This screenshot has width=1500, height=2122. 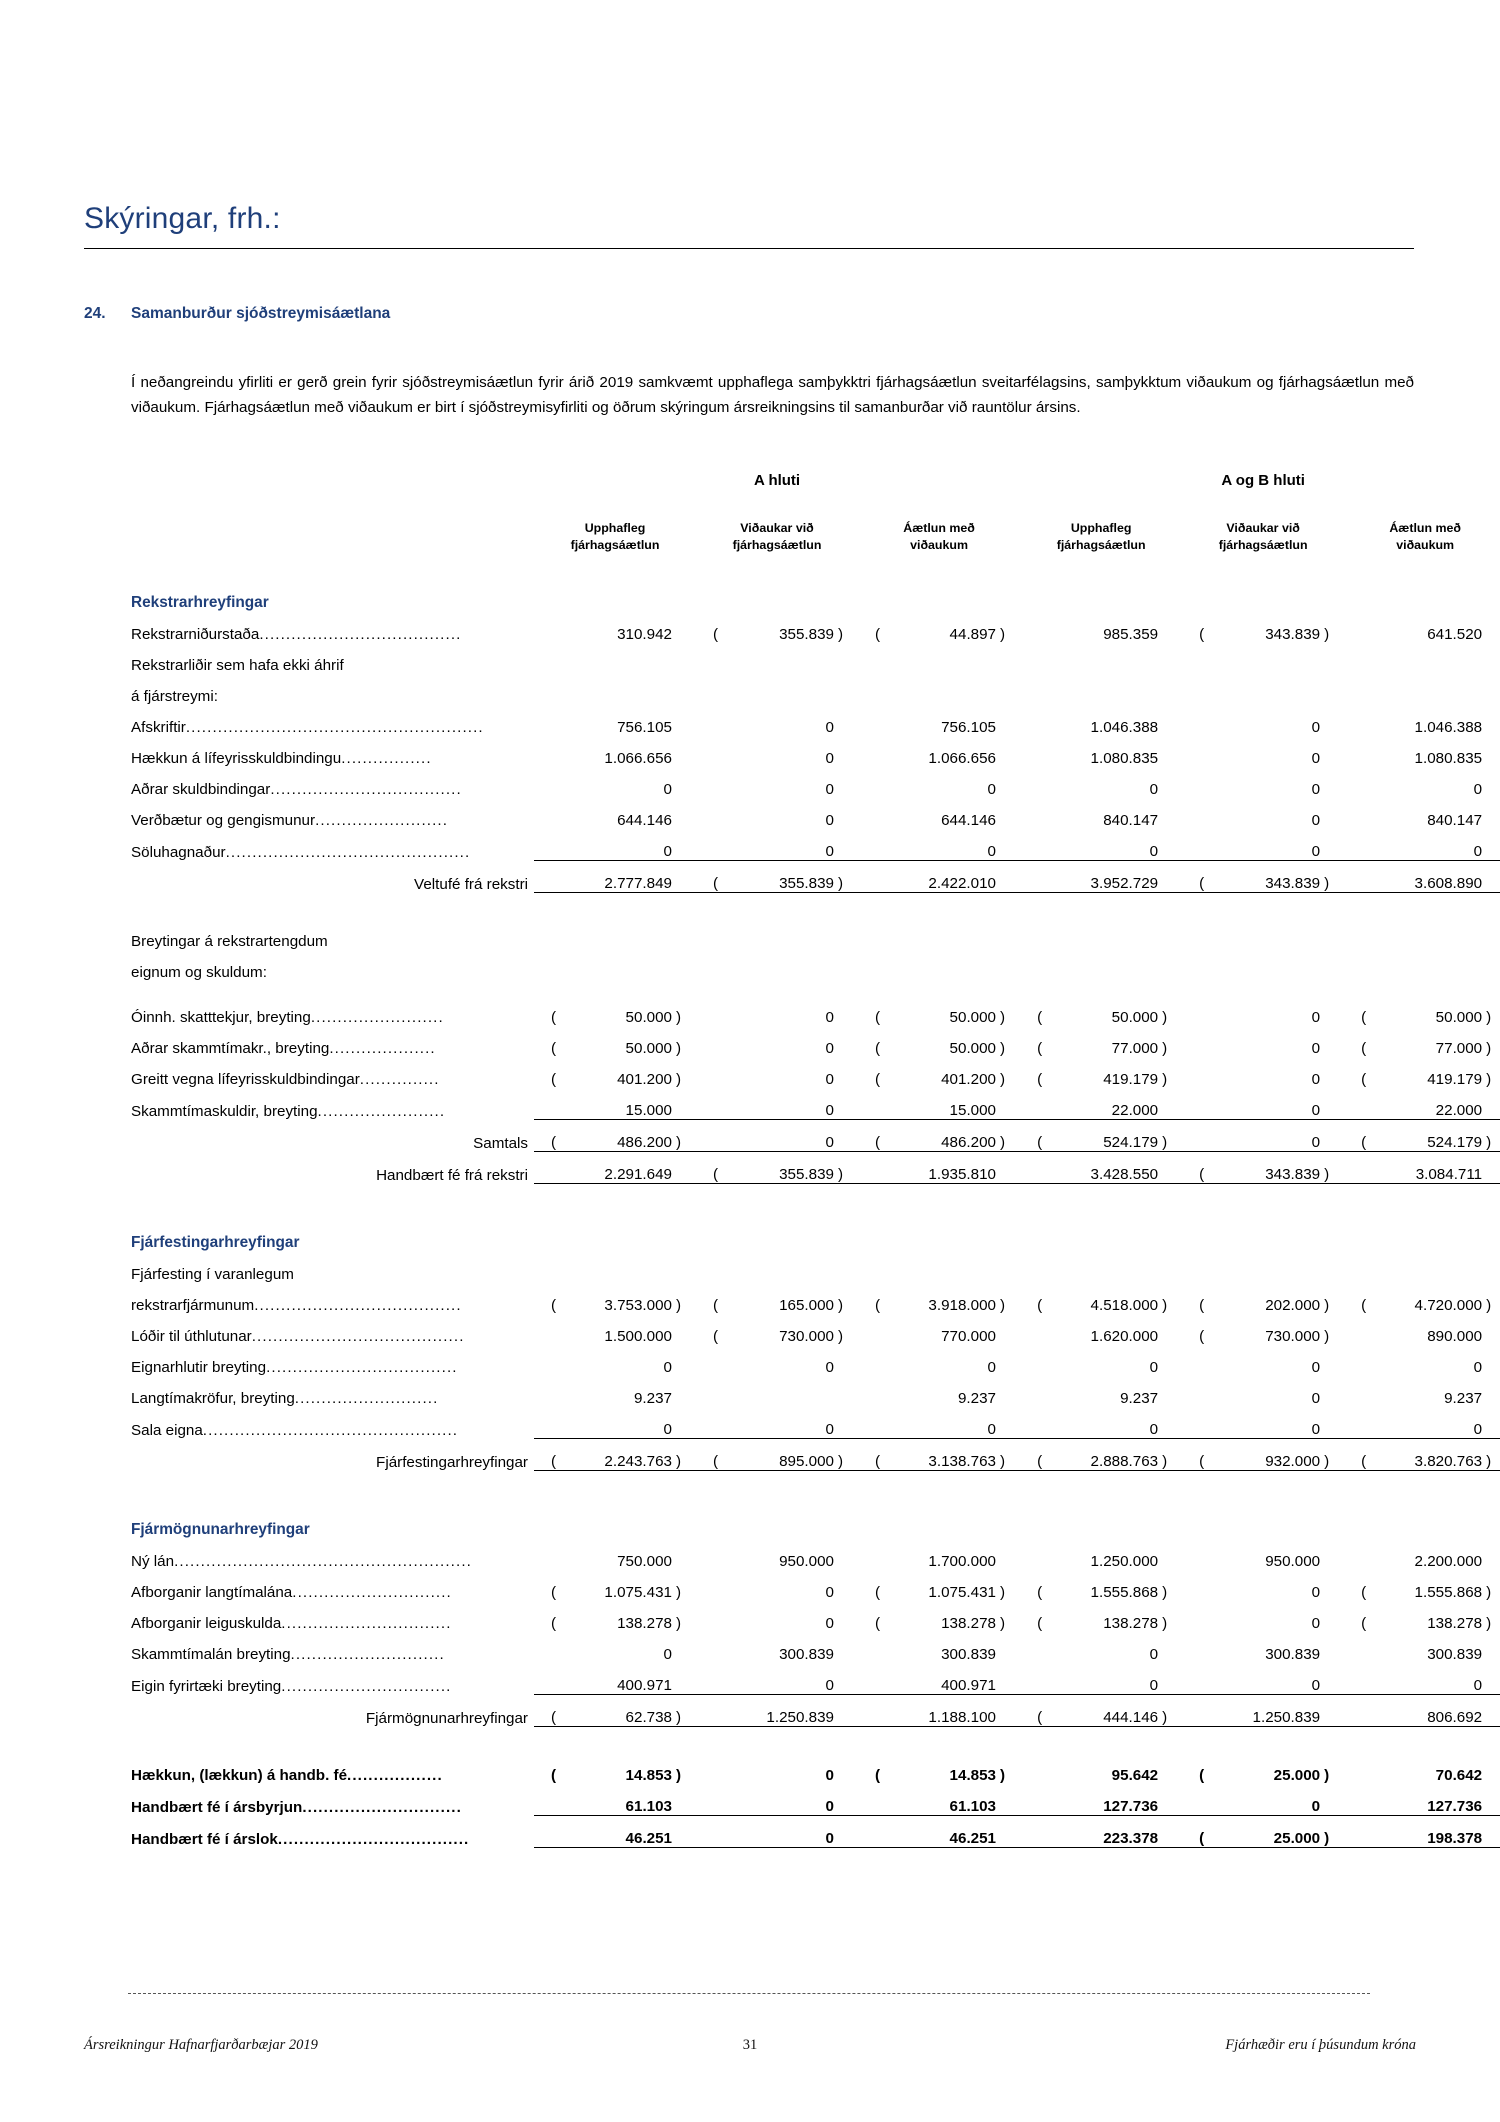 What do you see at coordinates (1131, 820) in the screenshot?
I see `table-cell: 840.147` at bounding box center [1131, 820].